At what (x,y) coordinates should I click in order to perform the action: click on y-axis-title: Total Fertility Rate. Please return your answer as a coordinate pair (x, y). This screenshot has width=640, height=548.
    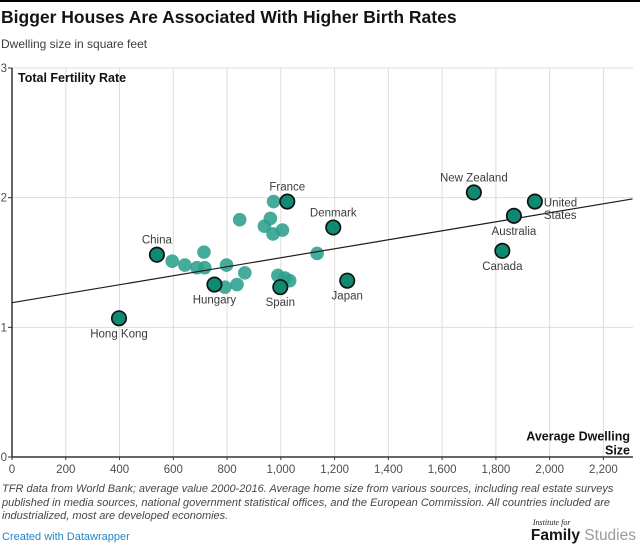
    Looking at the image, I should click on (72, 78).